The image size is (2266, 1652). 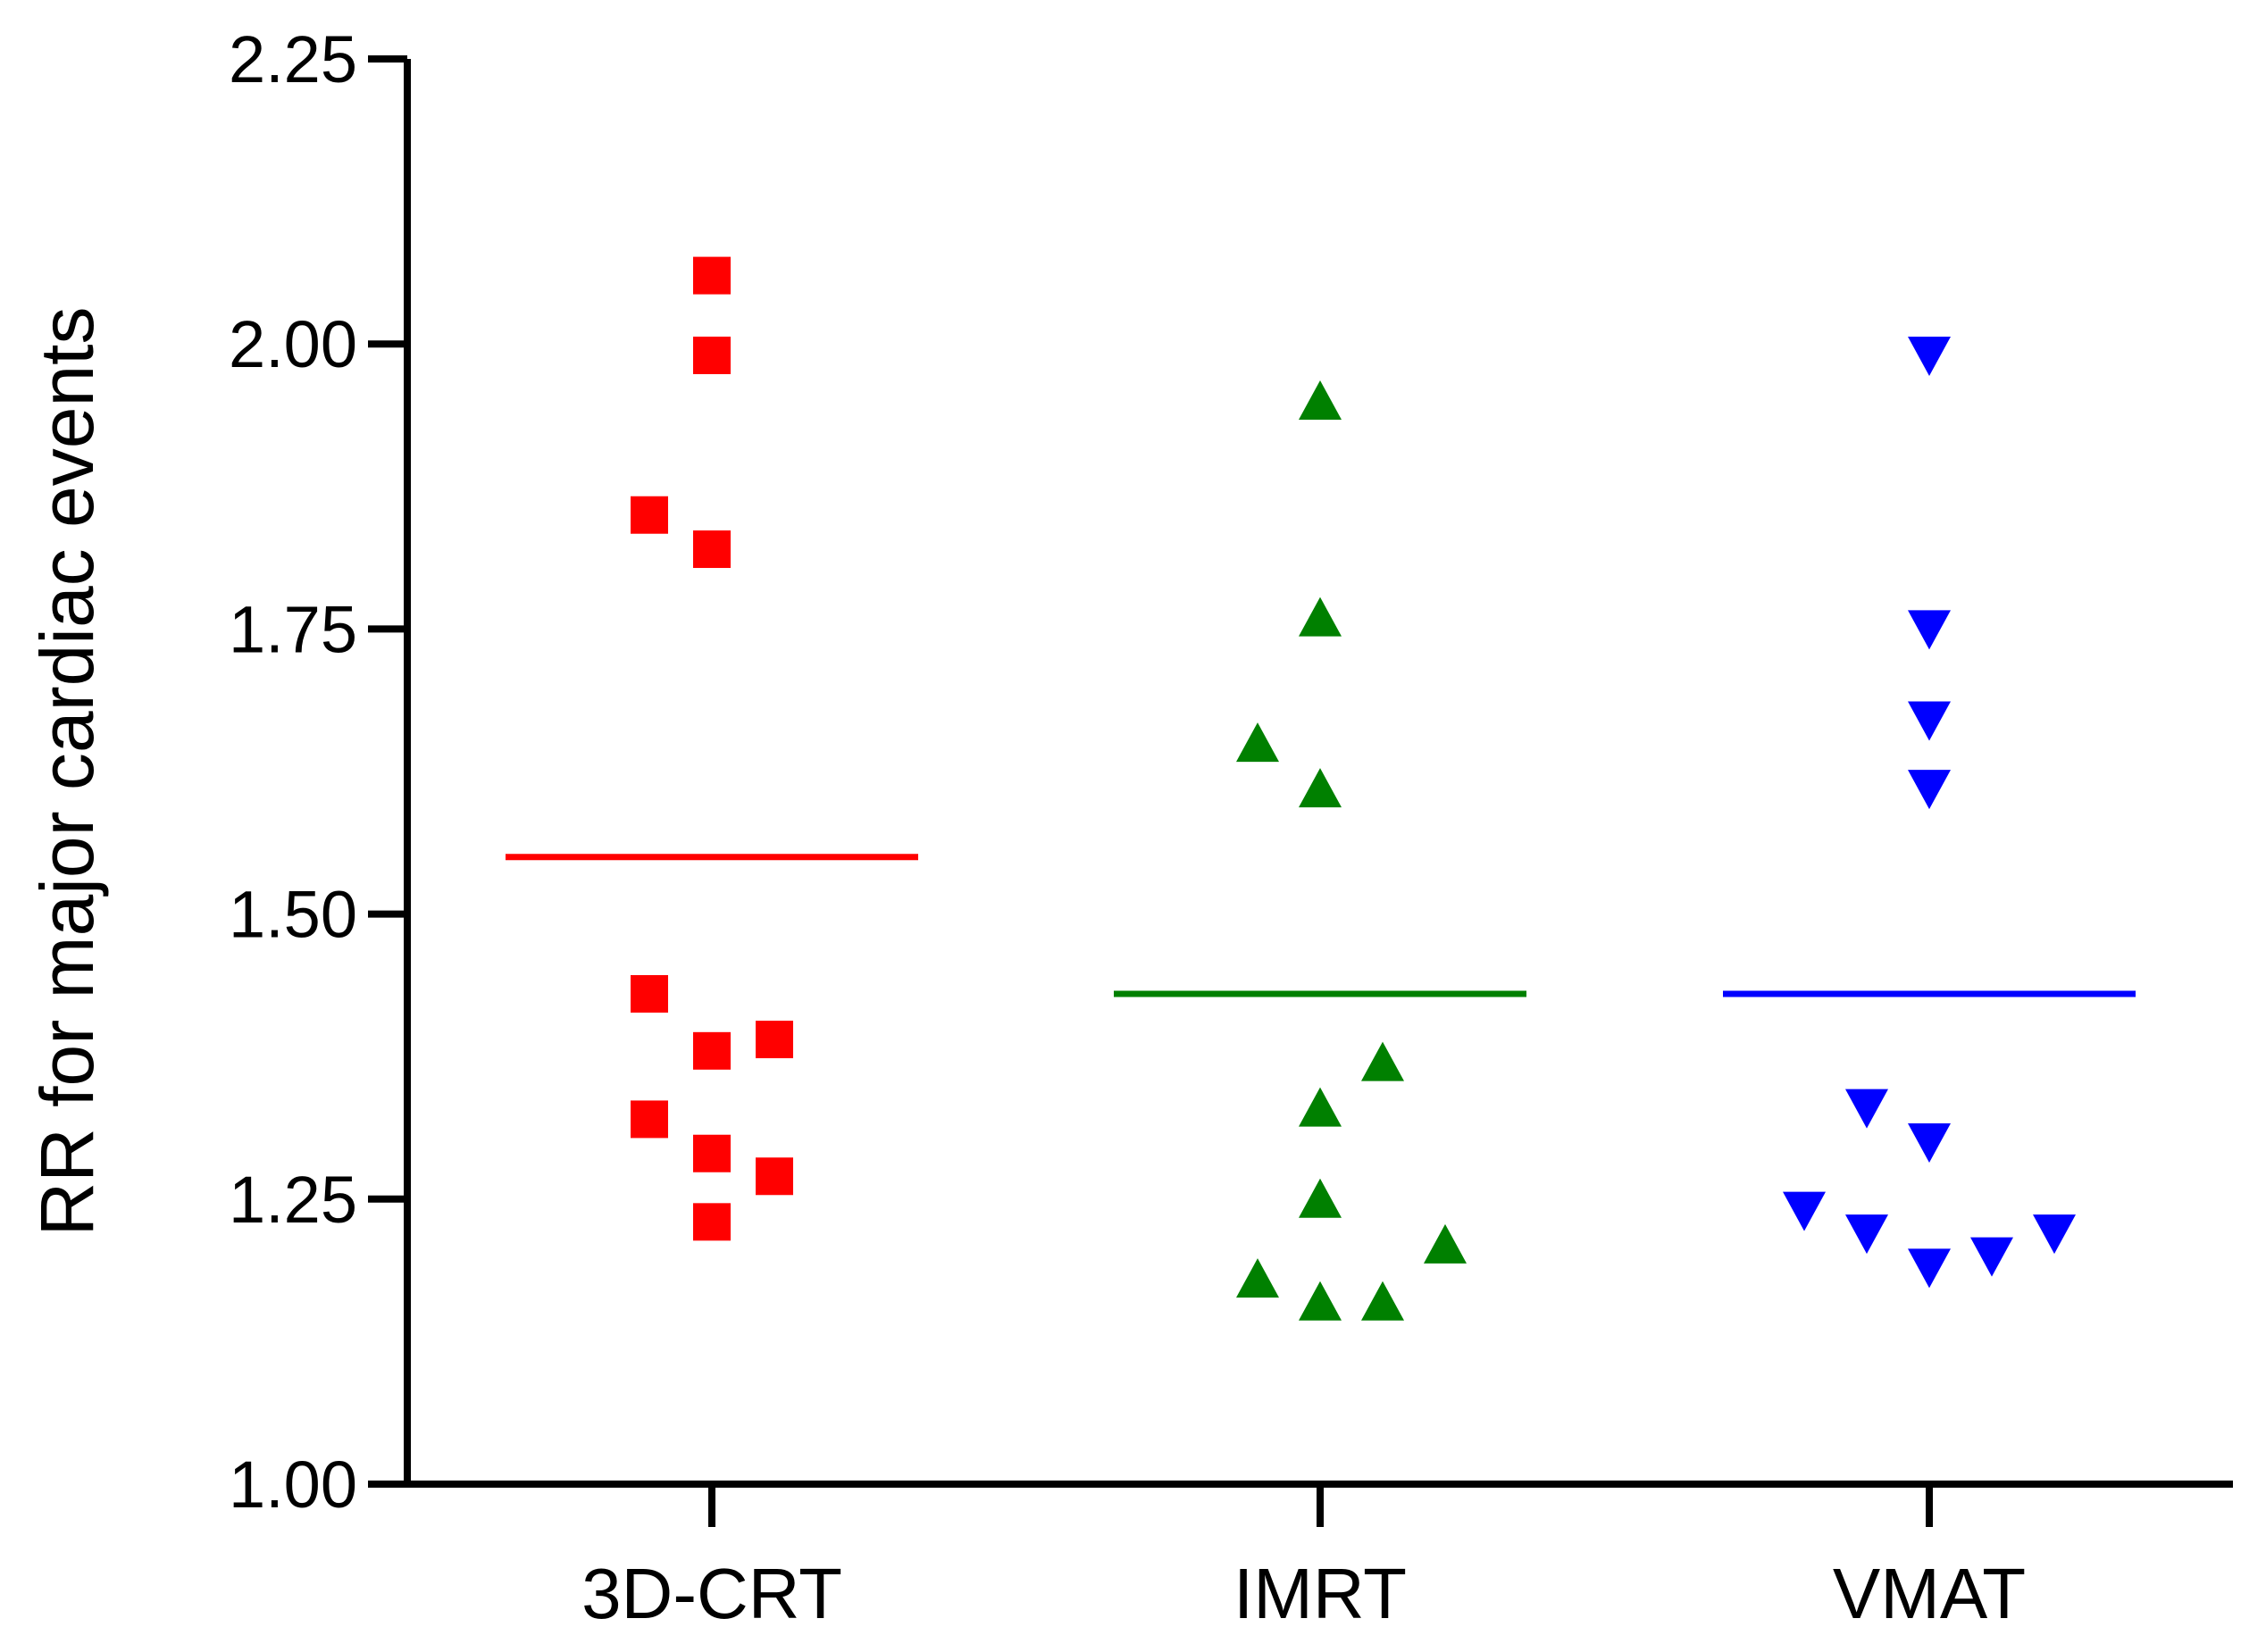 I want to click on x-tick-label: 3D-CRT, so click(x=711, y=1593).